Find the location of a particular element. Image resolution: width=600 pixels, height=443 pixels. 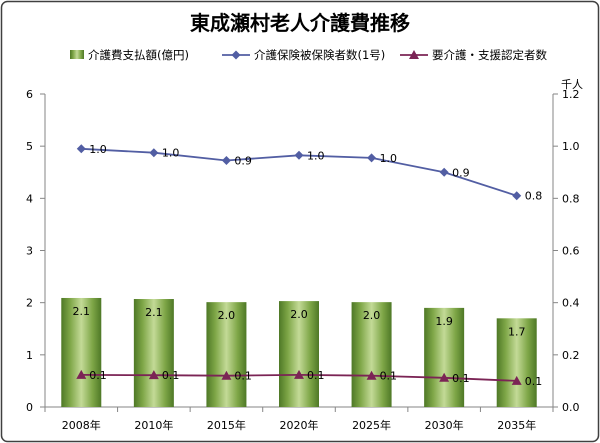

legend: 介護費支払額(億円) 介護保険被保険者数(1号) 要介護・支援認定者数 is located at coordinates (308, 55).